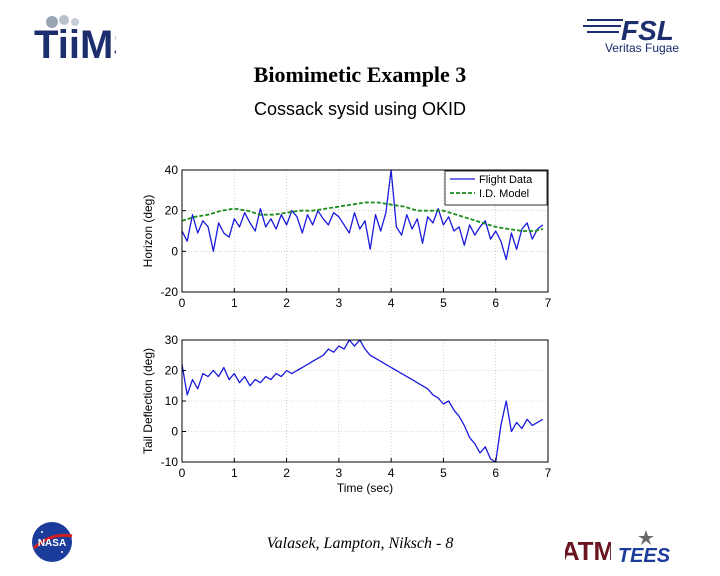 Image resolution: width=720 pixels, height=576 pixels. Describe the element at coordinates (362, 401) in the screenshot. I see `series-line-flight` at that location.